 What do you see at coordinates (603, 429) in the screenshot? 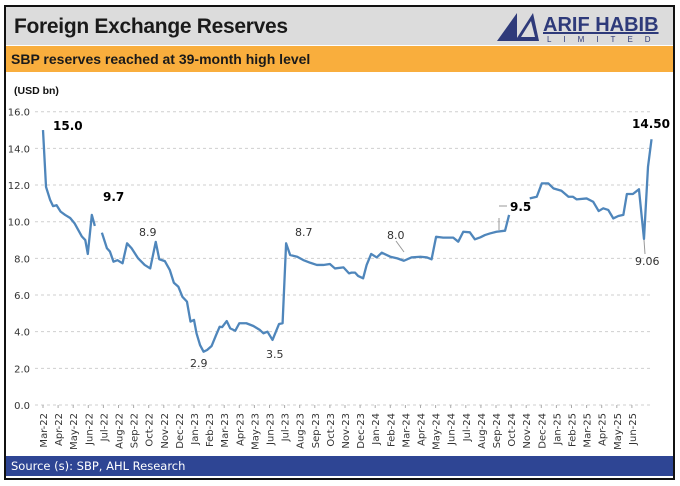
I see `x-tick-label: Apr-25` at bounding box center [603, 429].